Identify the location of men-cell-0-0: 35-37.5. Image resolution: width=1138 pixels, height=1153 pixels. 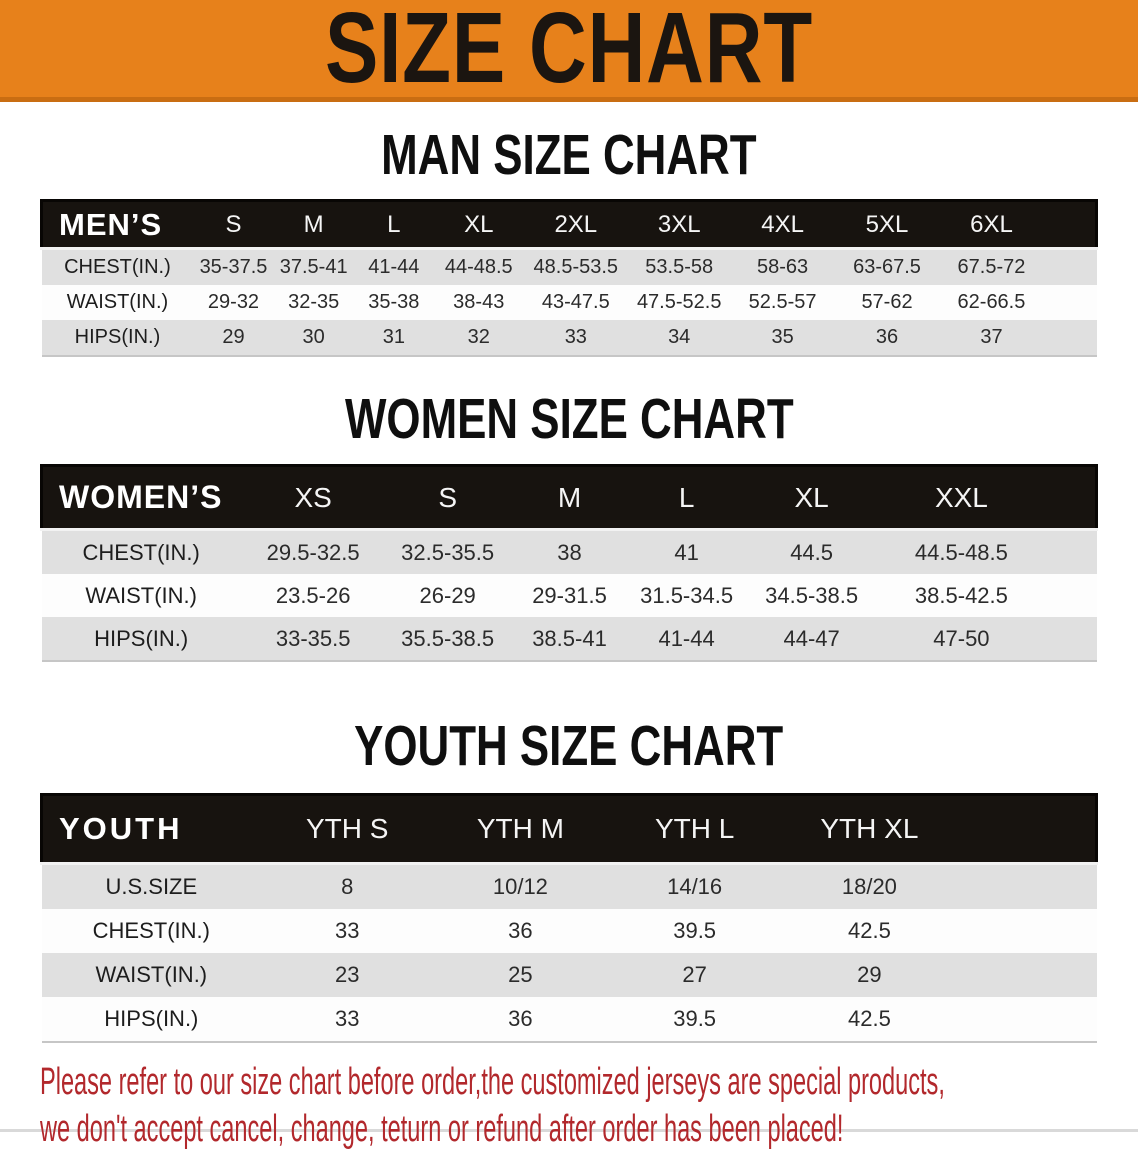
(233, 266).